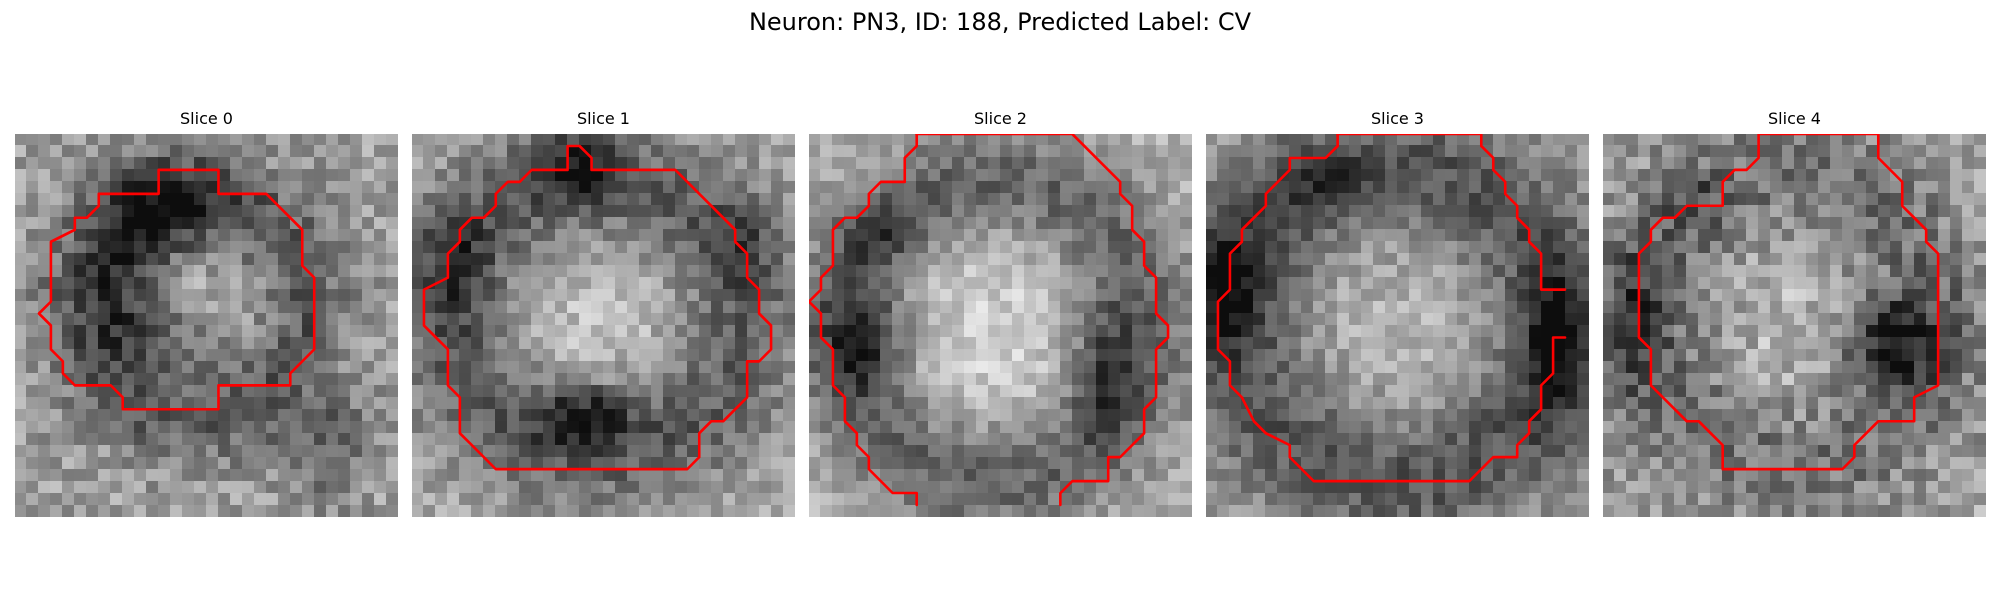 The width and height of the screenshot is (2000, 600). I want to click on slice-panel-4: Slice 4, so click(1794, 312).